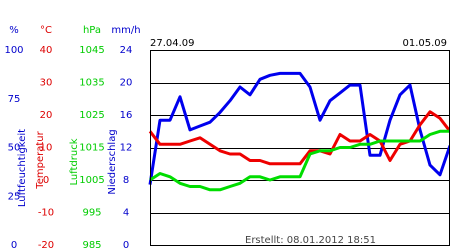 The image size is (450, 250). Describe the element at coordinates (91, 115) in the screenshot. I see `y-tick-label: 1025` at that location.